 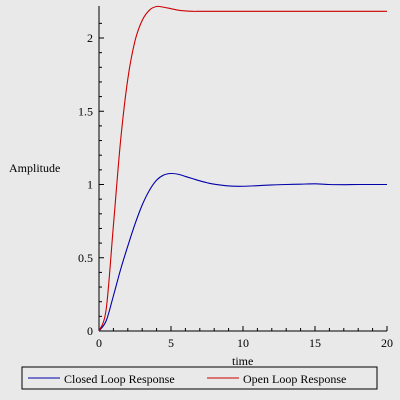 What do you see at coordinates (294, 379) in the screenshot?
I see `legend-label: Open Loop Response` at bounding box center [294, 379].